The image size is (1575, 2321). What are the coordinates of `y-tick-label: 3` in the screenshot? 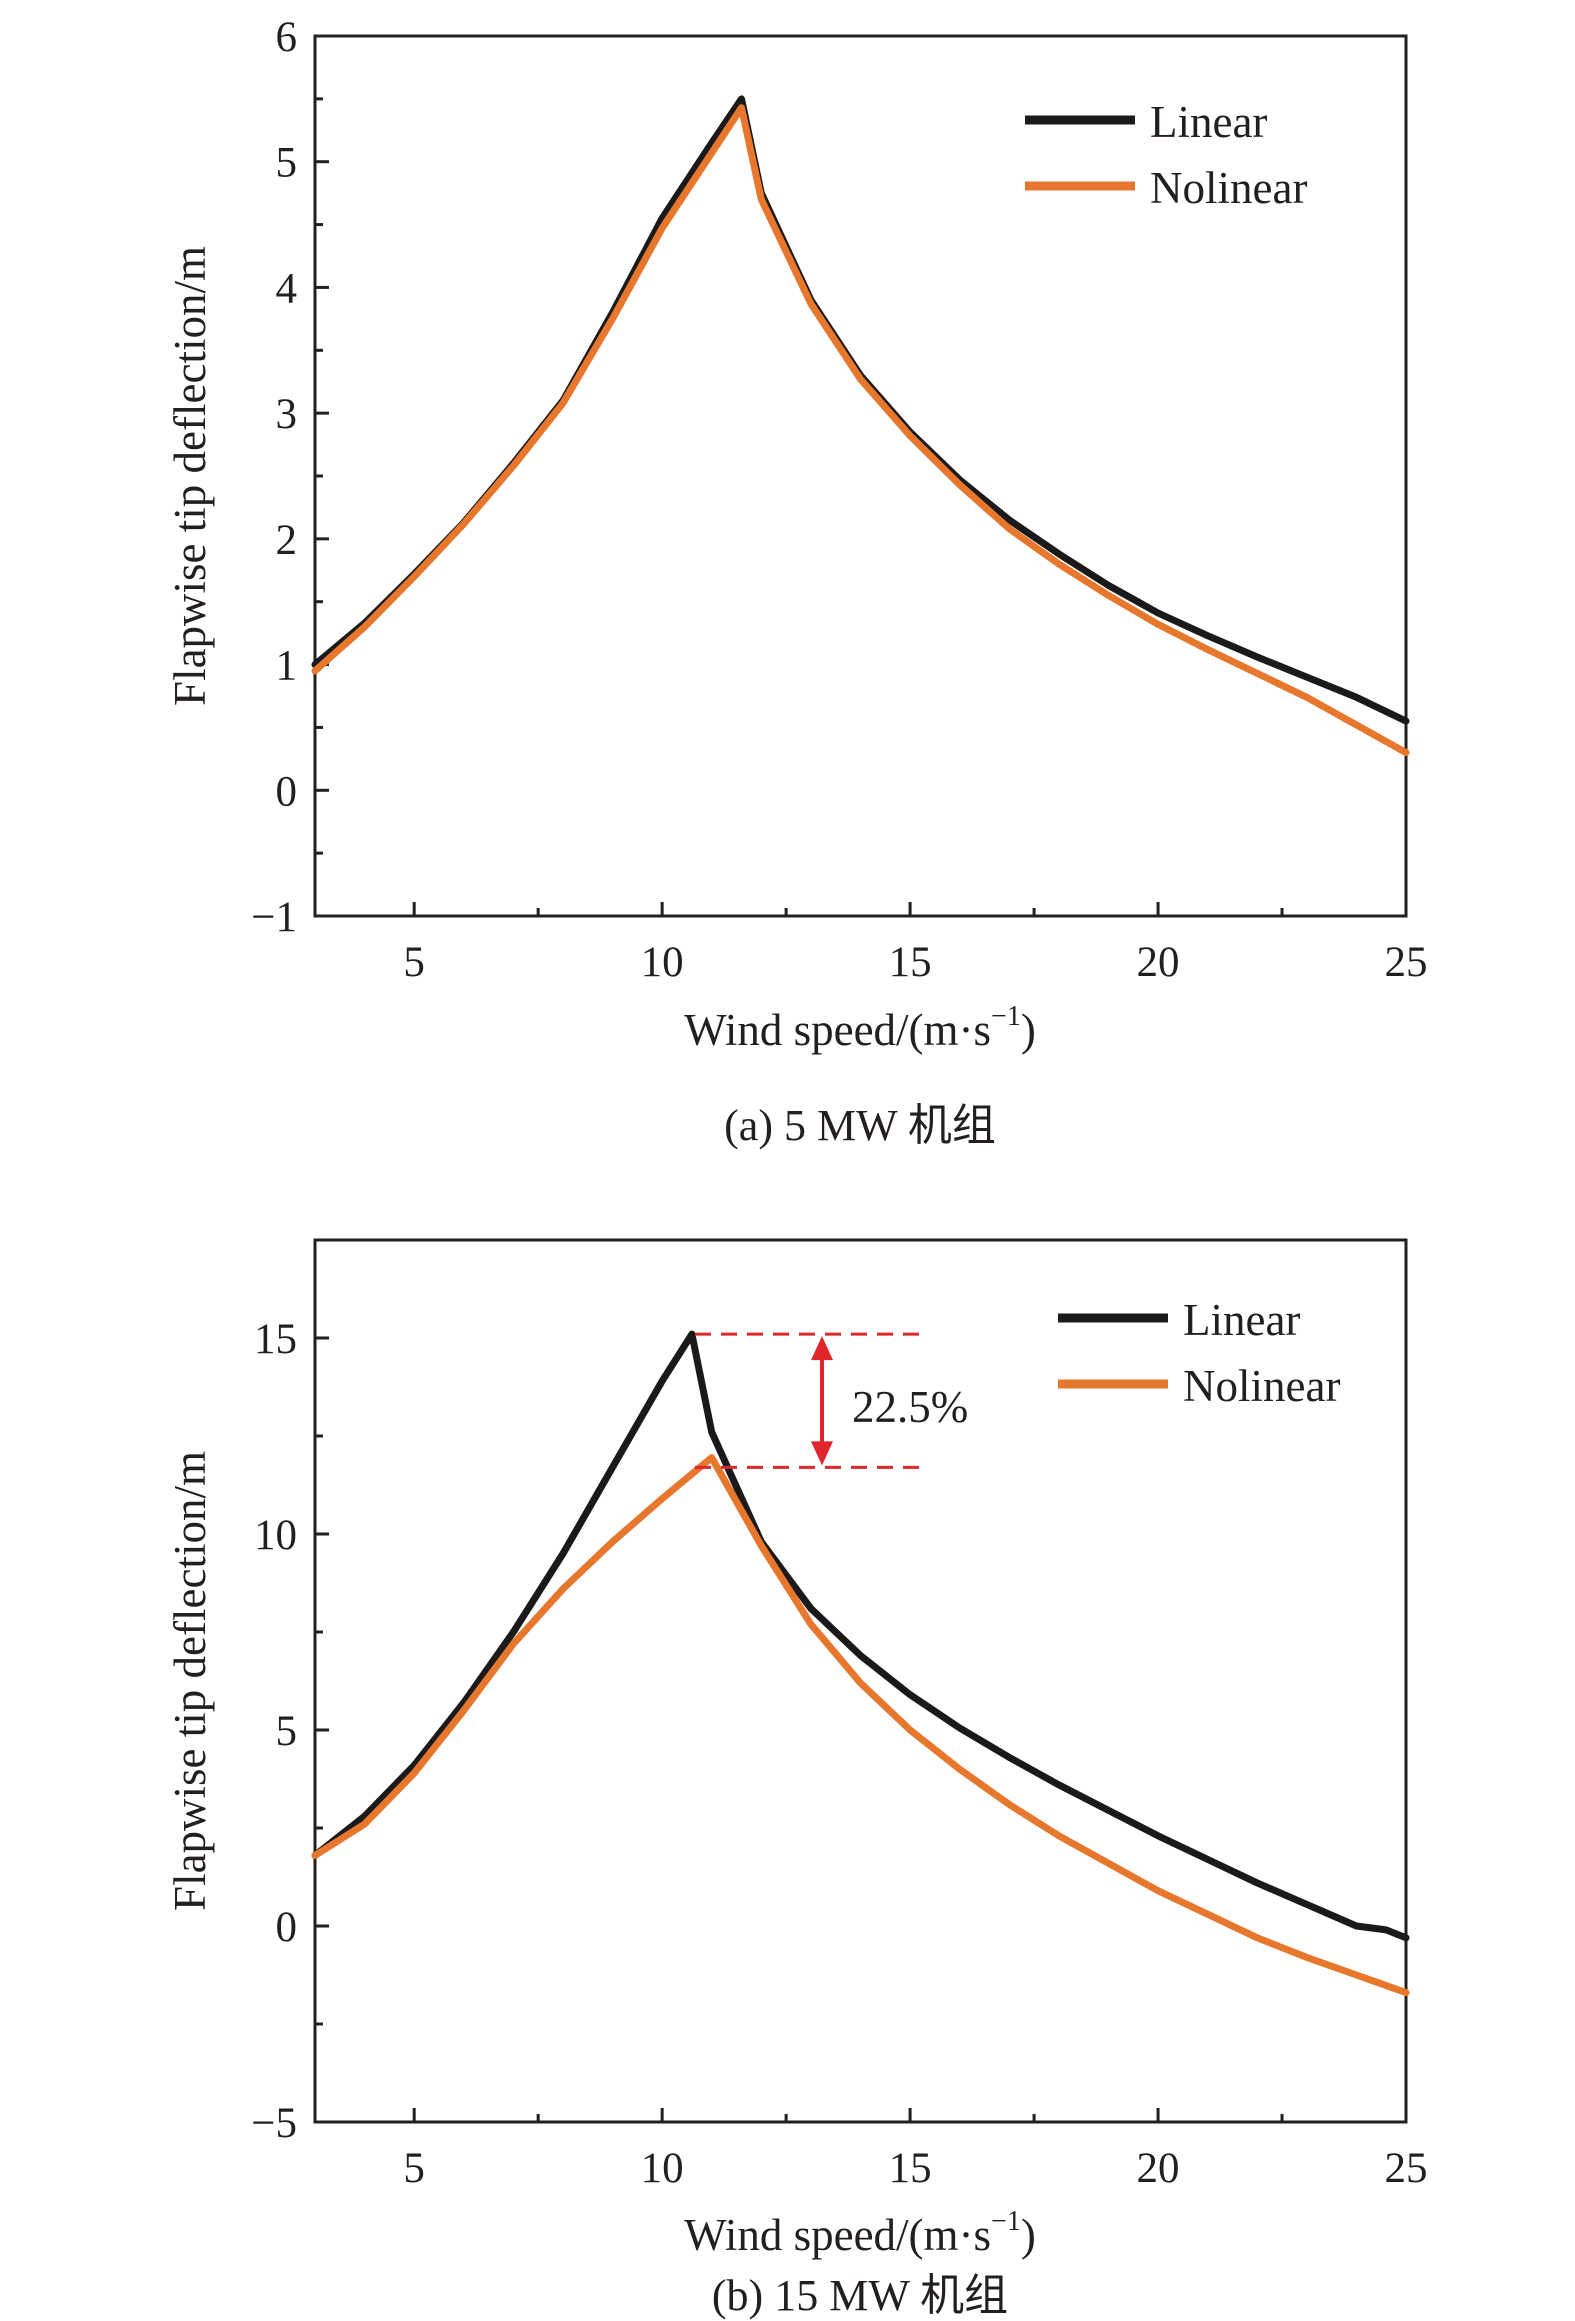 It's located at (287, 414).